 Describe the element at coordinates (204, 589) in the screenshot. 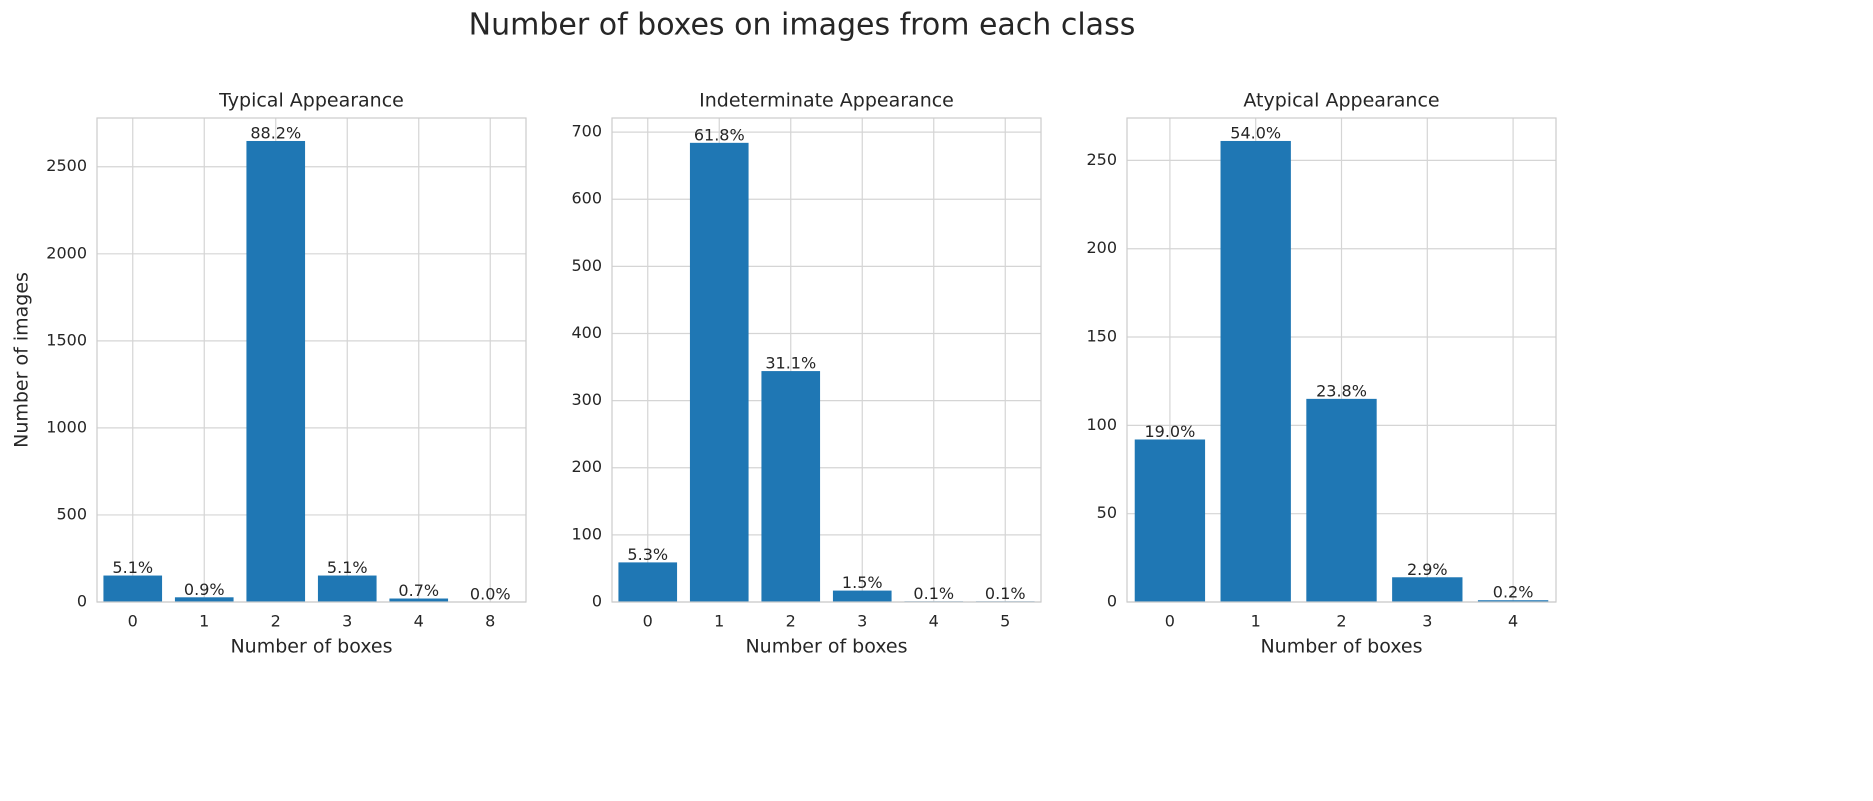

I see `bar-annotation: 0.9%` at that location.